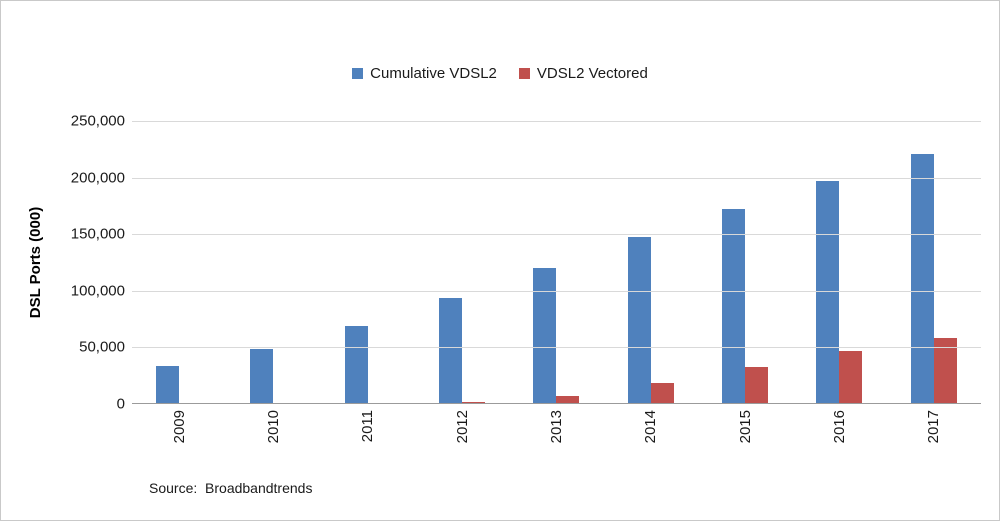  I want to click on x-axis-labels: 2009 2010 2011 2012 2013 2014 2015 2016 2017, so click(556, 436).